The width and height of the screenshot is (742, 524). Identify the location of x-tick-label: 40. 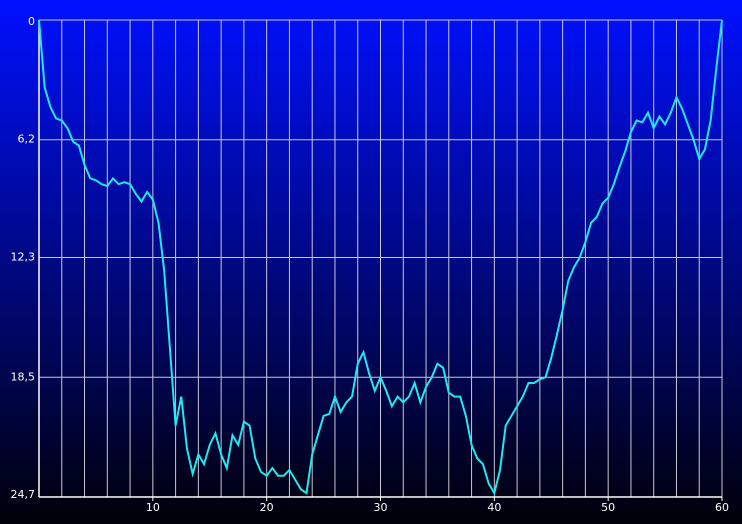
(494, 507).